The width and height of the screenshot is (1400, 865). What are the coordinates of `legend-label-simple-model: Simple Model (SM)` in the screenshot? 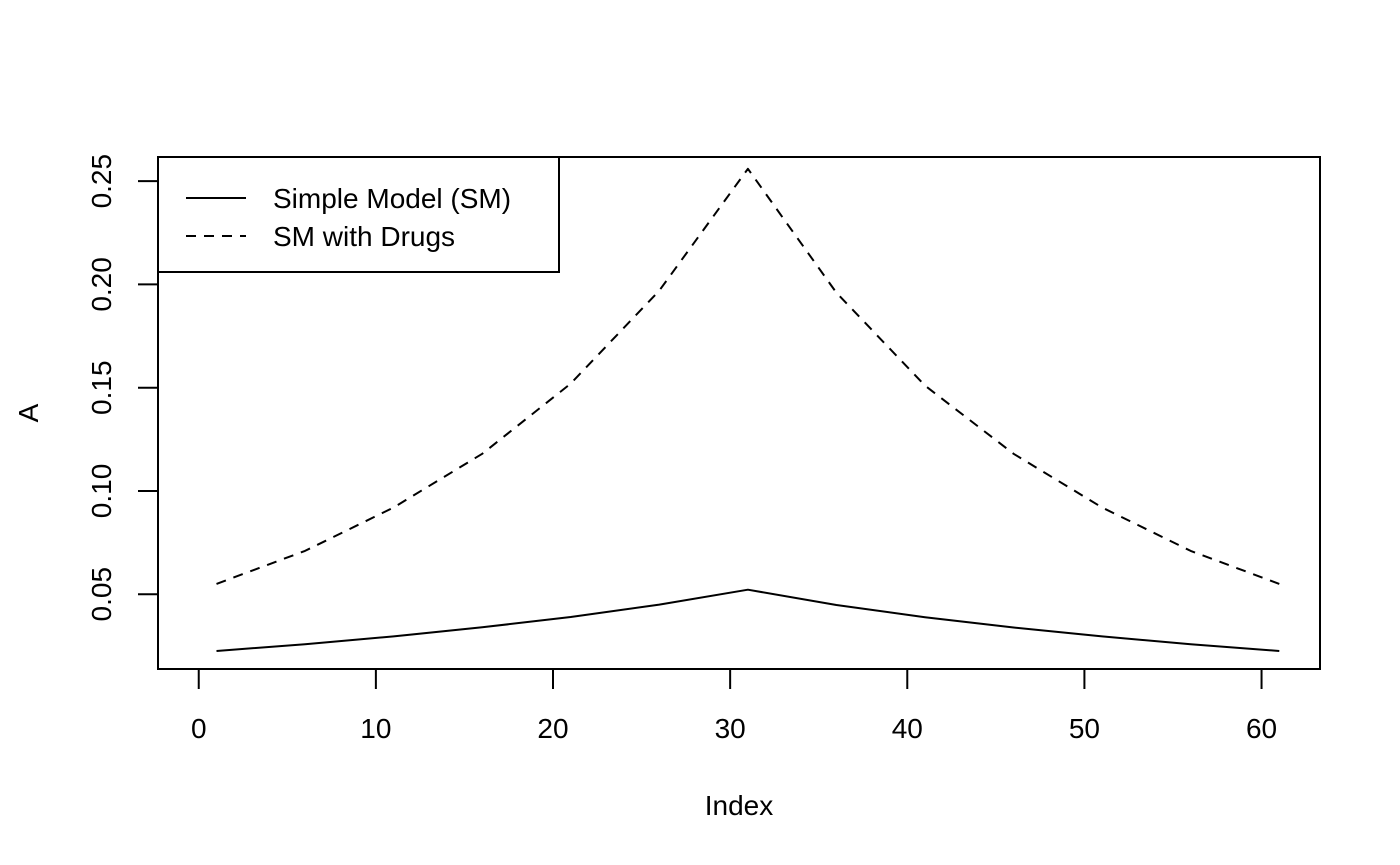 It's located at (392, 198).